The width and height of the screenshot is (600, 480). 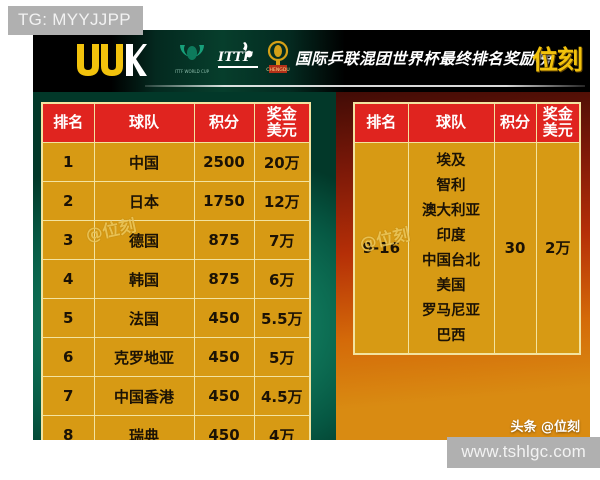 What do you see at coordinates (515, 248) in the screenshot?
I see `cell-points: 30` at bounding box center [515, 248].